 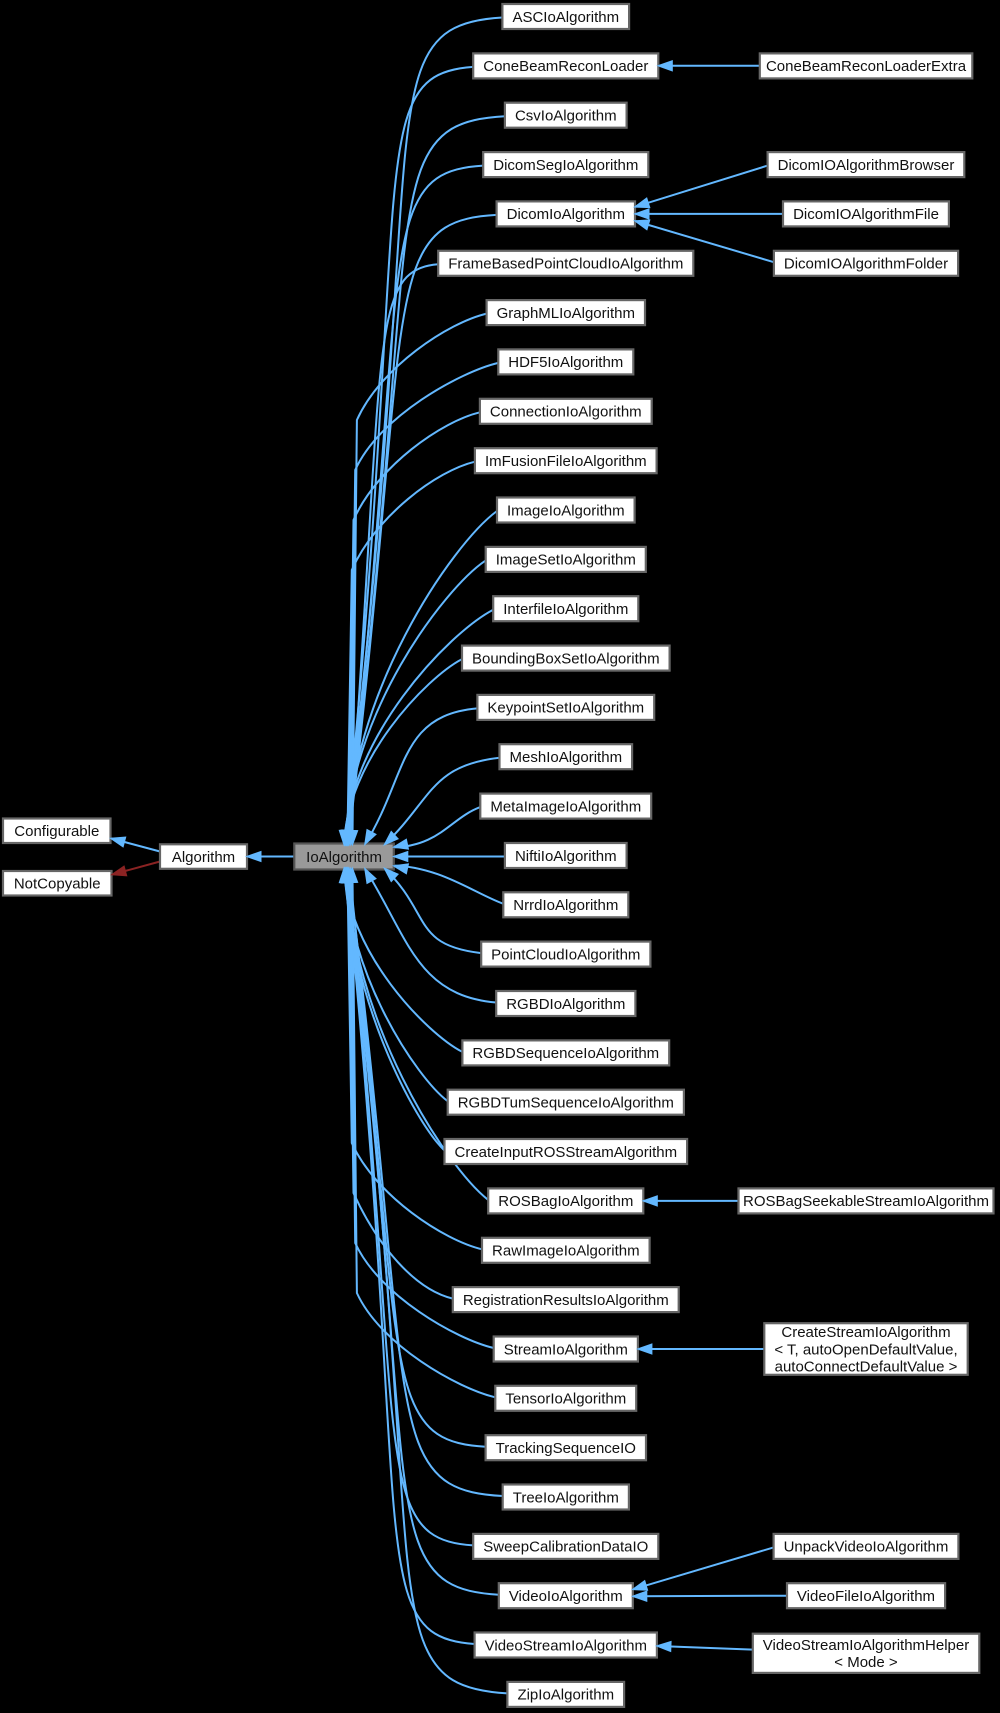 What do you see at coordinates (566, 1300) in the screenshot?
I see `svg-text: RegistrationResultsIoAlgorithm` at bounding box center [566, 1300].